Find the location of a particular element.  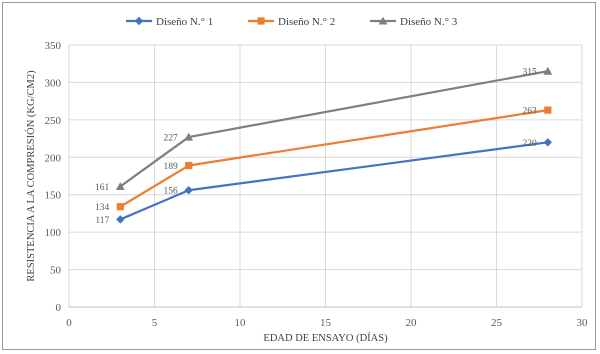

x-tick-label: 30 is located at coordinates (583, 323).